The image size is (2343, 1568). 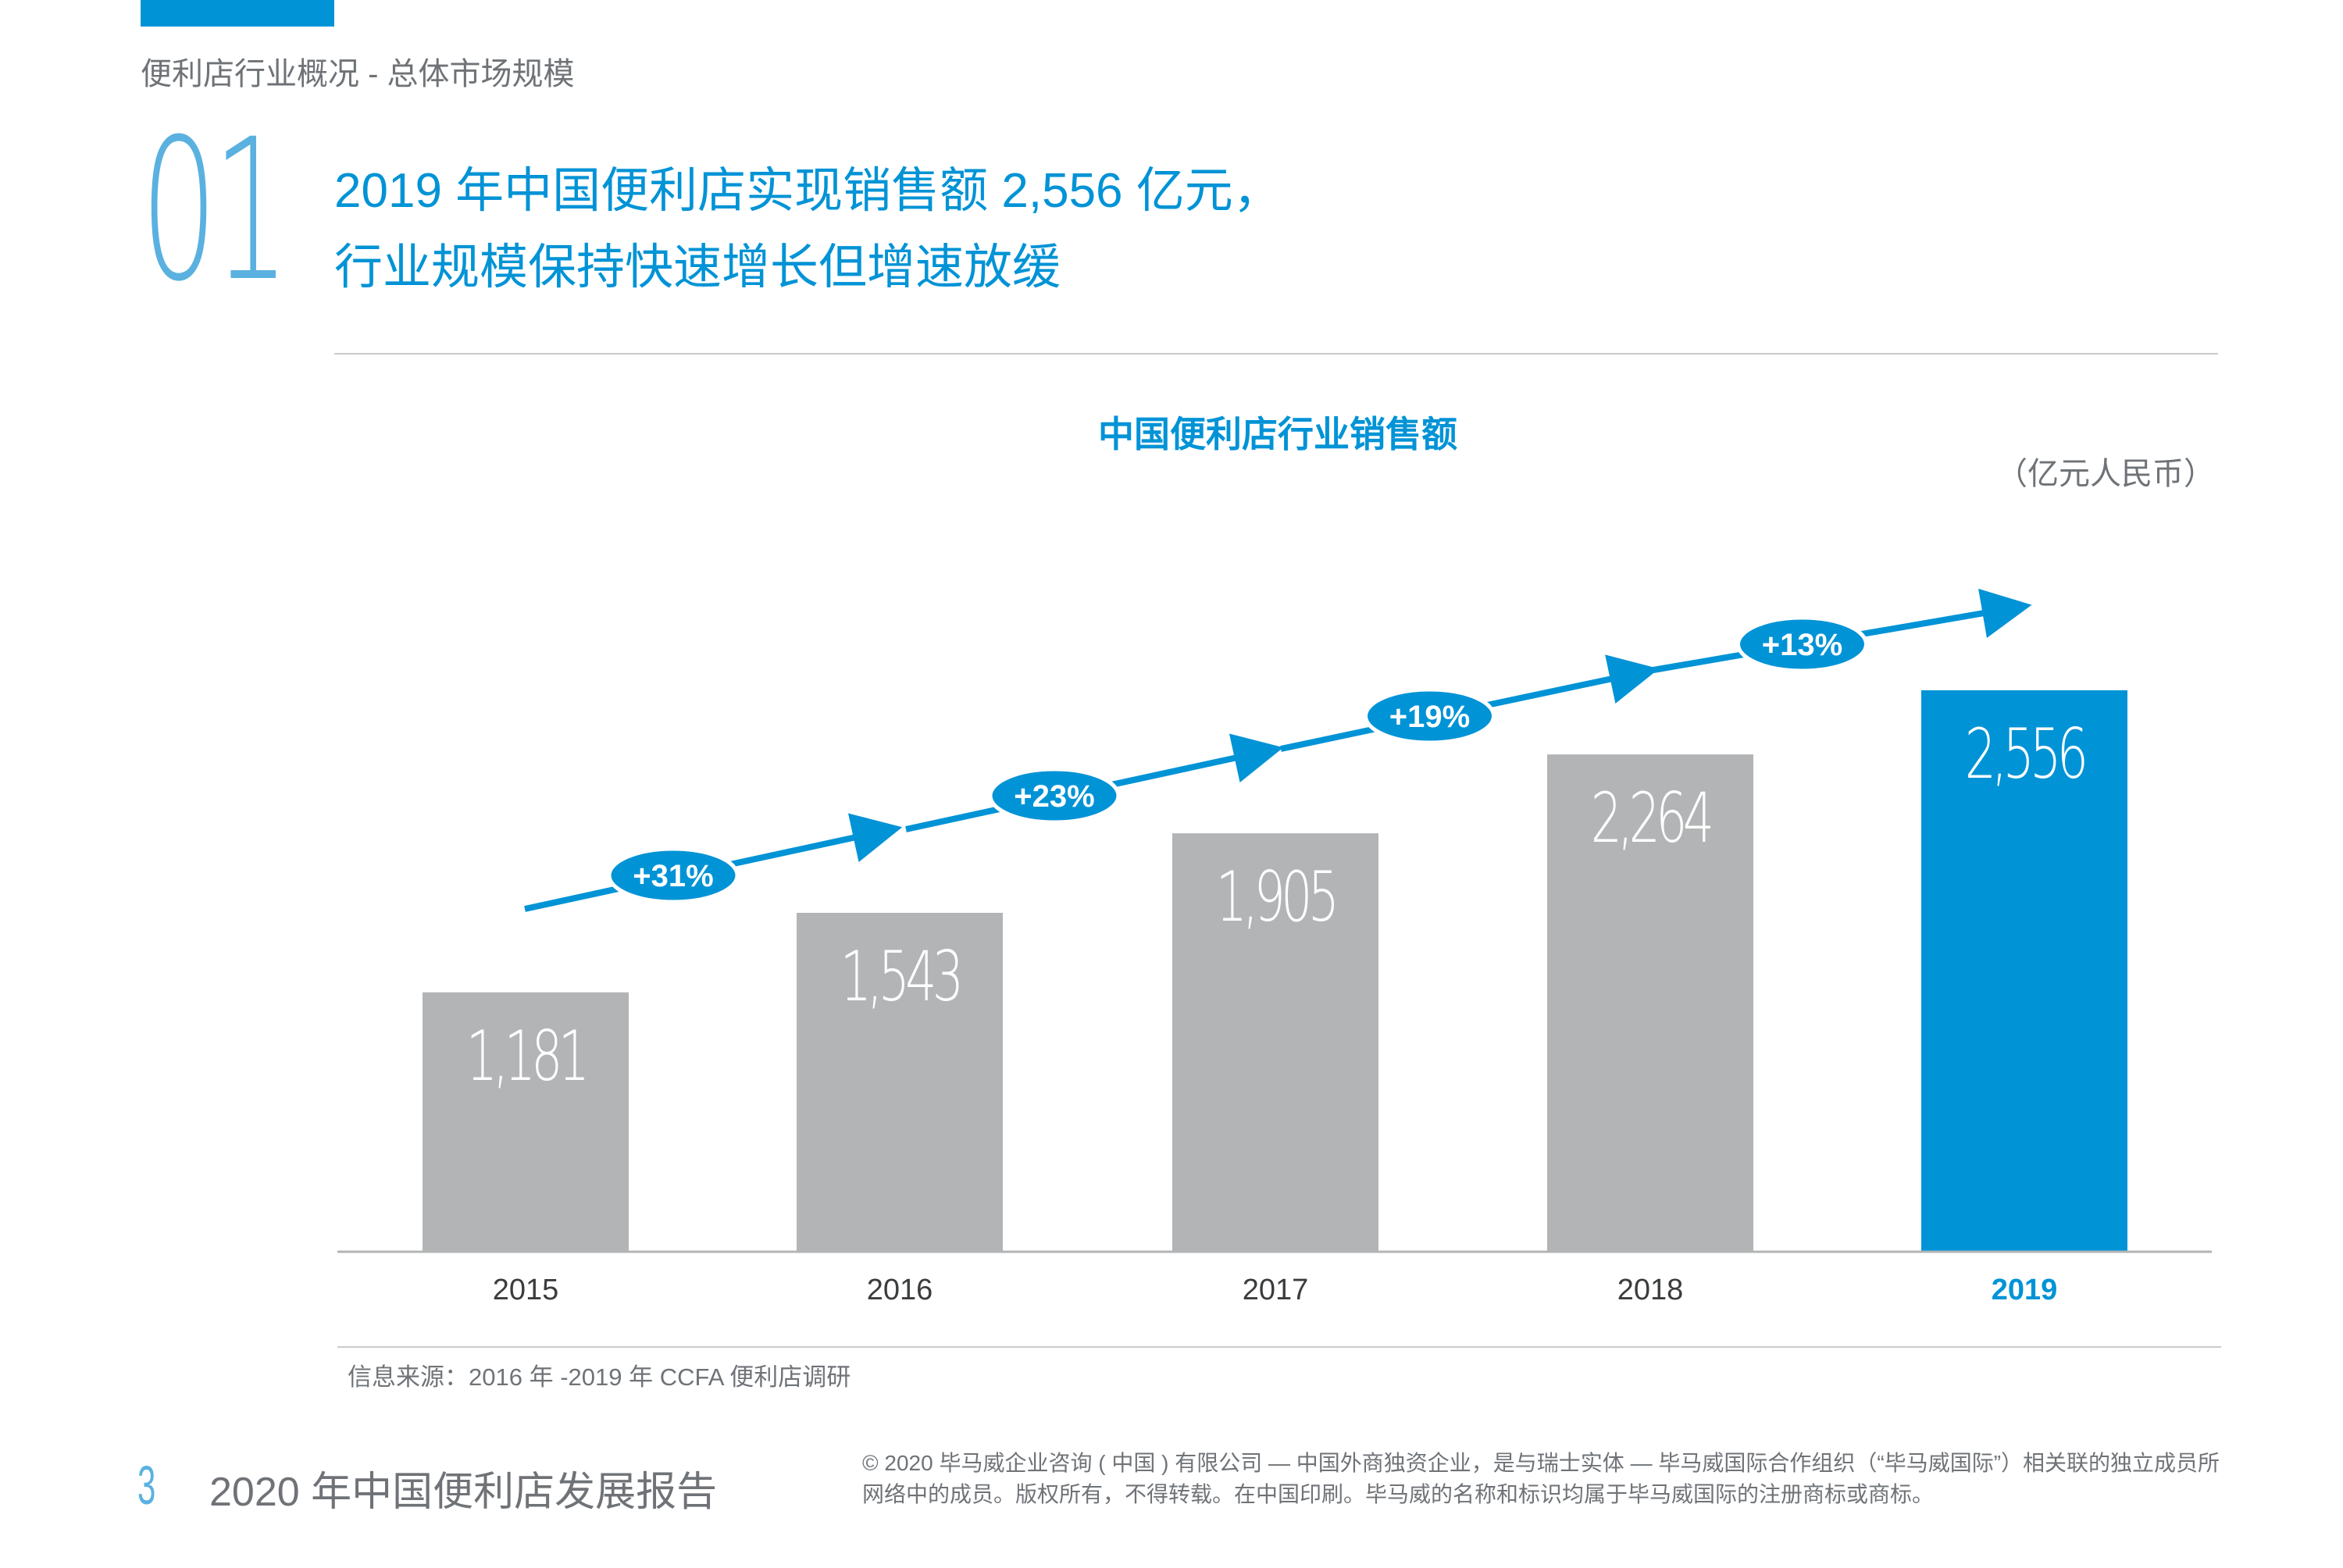 What do you see at coordinates (215, 210) in the screenshot?
I see `section-number: 01` at bounding box center [215, 210].